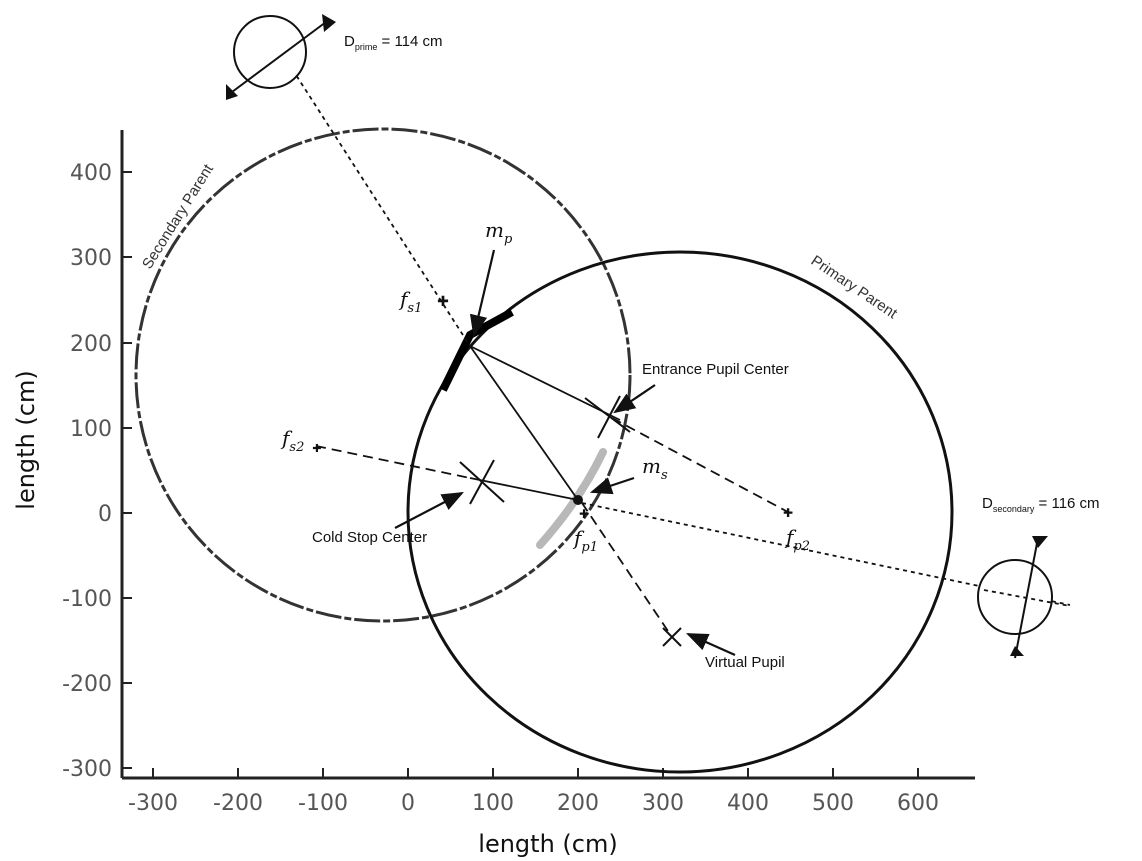 The height and width of the screenshot is (861, 1142). I want to click on ray-secondary-to-coldstop, so click(524, 489).